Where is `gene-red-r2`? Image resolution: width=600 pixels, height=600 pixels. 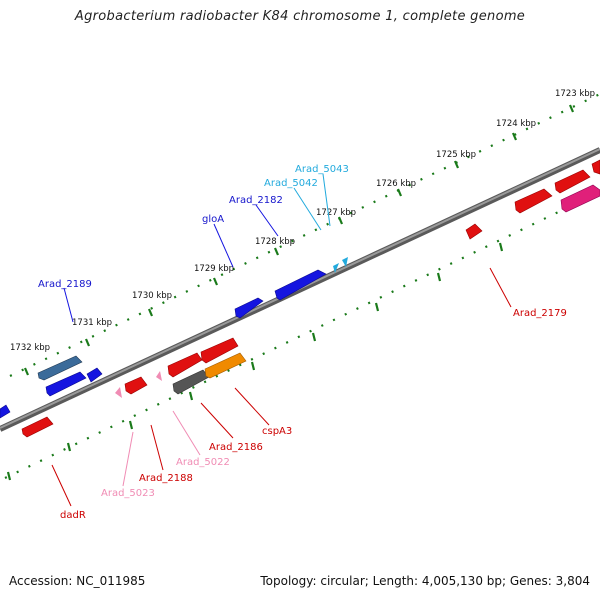
gene-red-r2 is located at coordinates (572, 181).